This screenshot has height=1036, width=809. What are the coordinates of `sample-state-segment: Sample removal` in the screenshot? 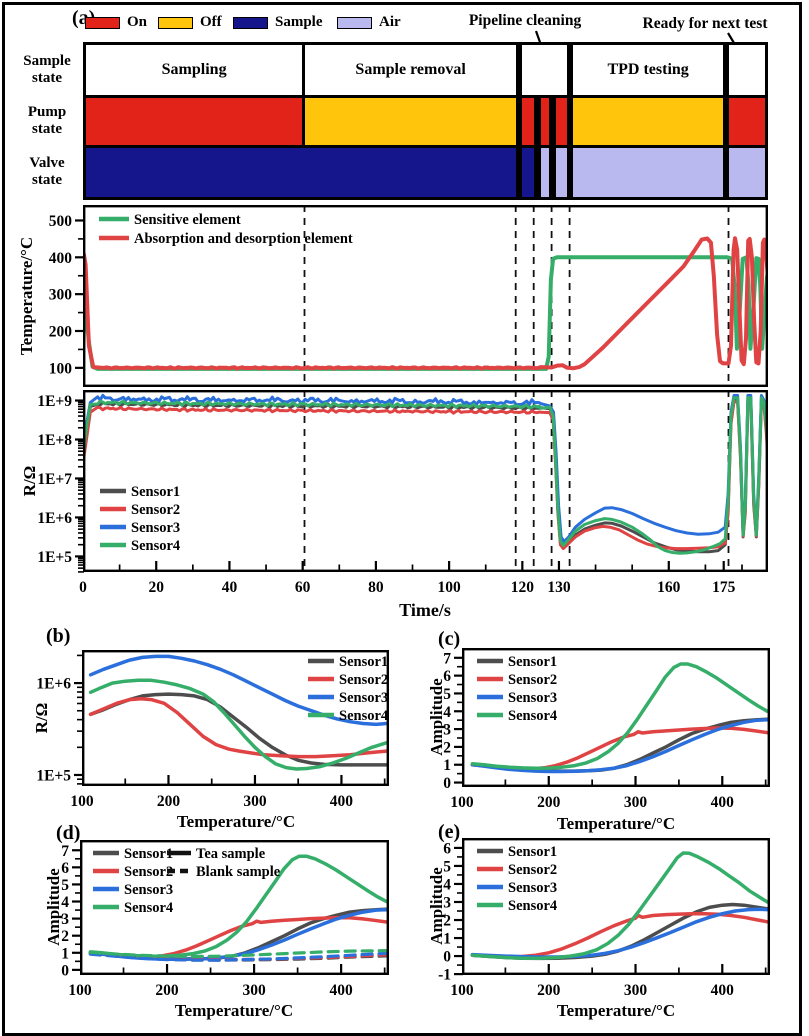 It's located at (410, 70).